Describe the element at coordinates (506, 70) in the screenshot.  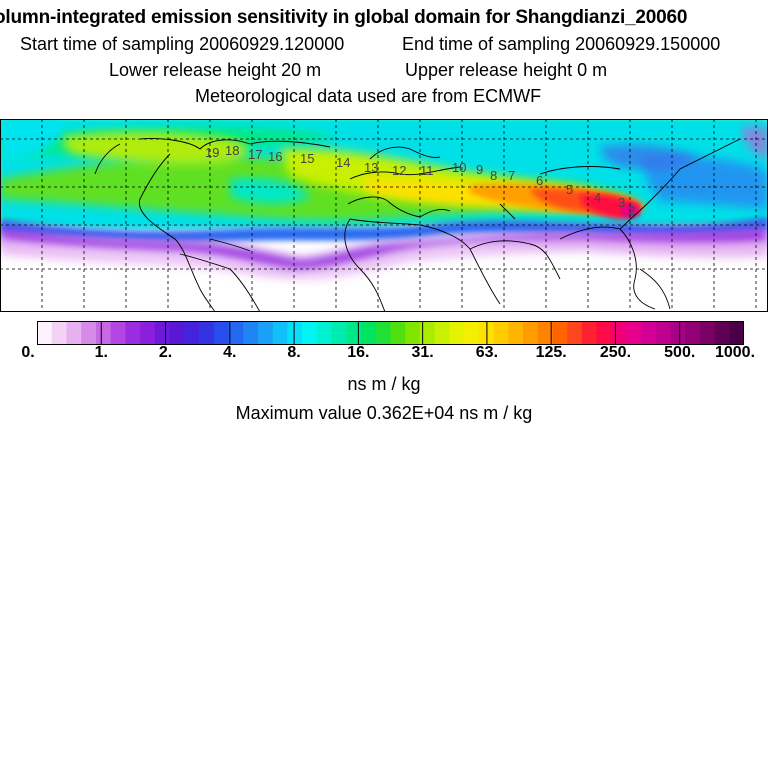
I see `upper-release-height: Upper release height 0 m` at that location.